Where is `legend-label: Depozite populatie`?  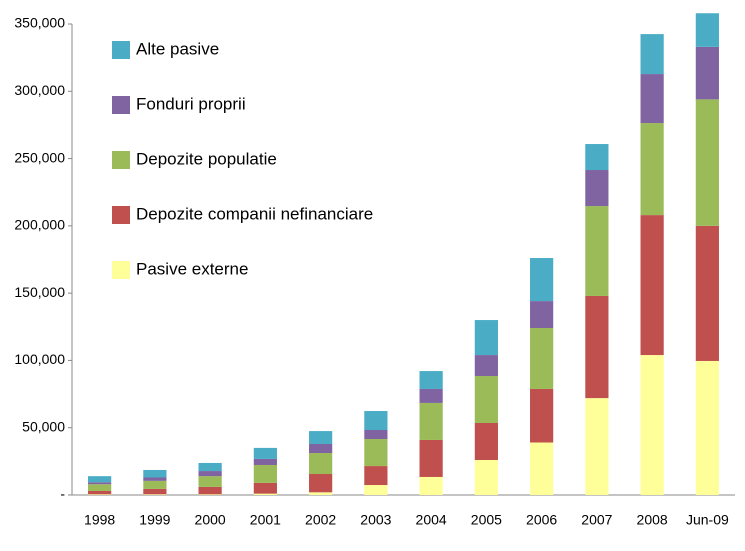 legend-label: Depozite populatie is located at coordinates (206, 158).